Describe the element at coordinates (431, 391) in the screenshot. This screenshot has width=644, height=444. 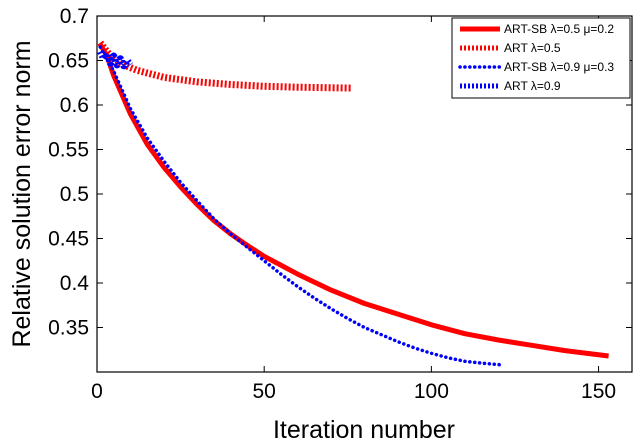
I see `x-tick-label: 100` at that location.